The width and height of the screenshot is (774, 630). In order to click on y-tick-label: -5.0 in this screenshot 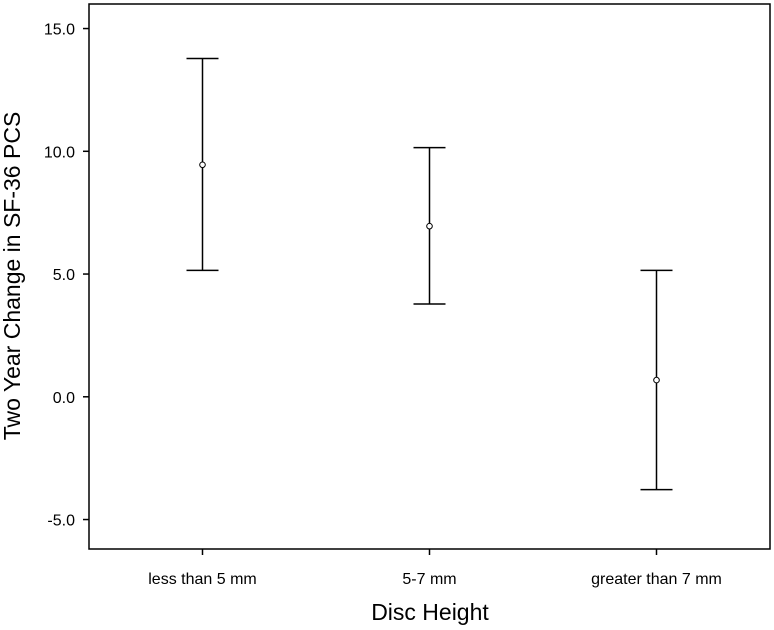, I will do `click(61, 521)`.